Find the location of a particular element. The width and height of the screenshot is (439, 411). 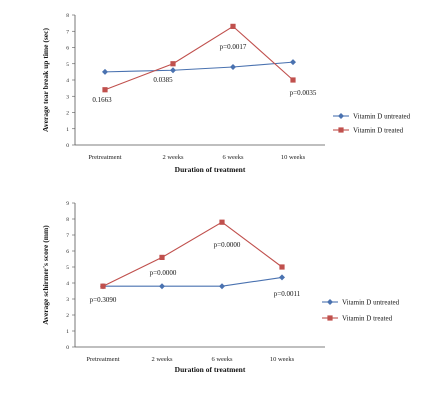

chart1-y-tick-label: 0 is located at coordinates (67, 146).